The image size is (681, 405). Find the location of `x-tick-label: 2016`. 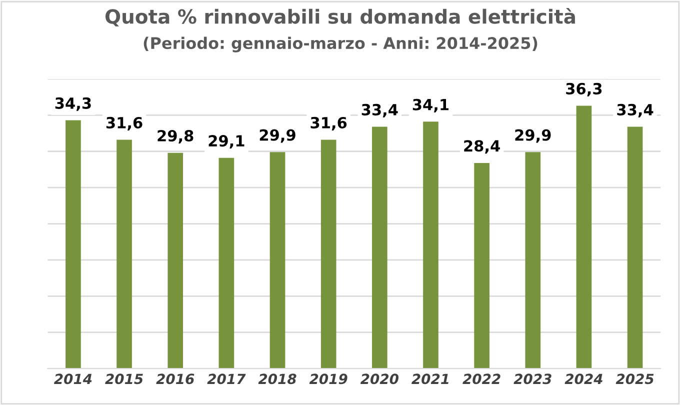

x-tick-label: 2016 is located at coordinates (175, 379).